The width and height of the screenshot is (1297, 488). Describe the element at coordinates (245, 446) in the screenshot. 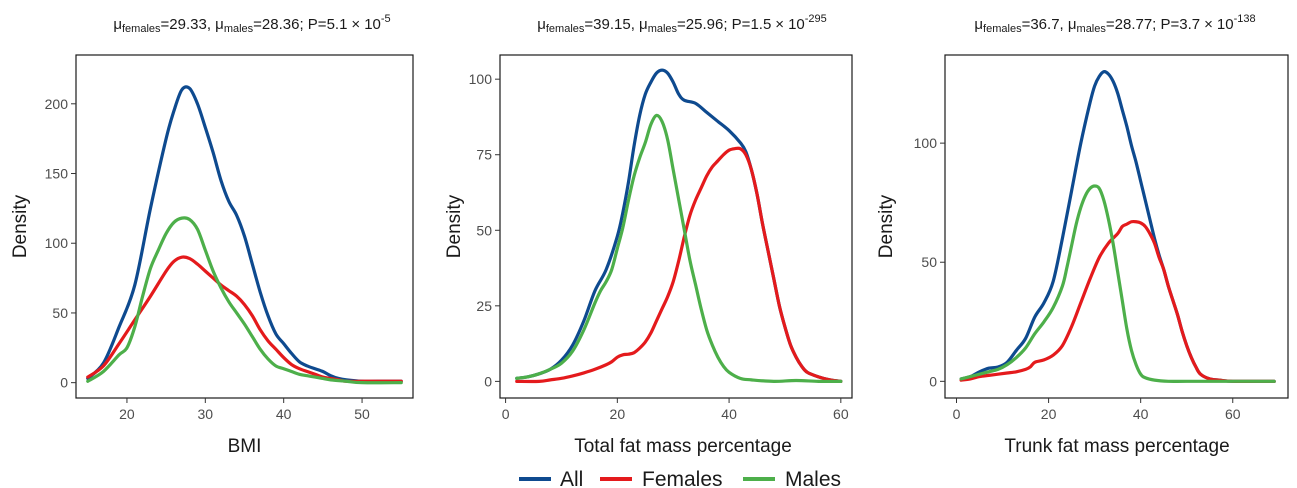

I see `x-axis-label: BMI` at that location.